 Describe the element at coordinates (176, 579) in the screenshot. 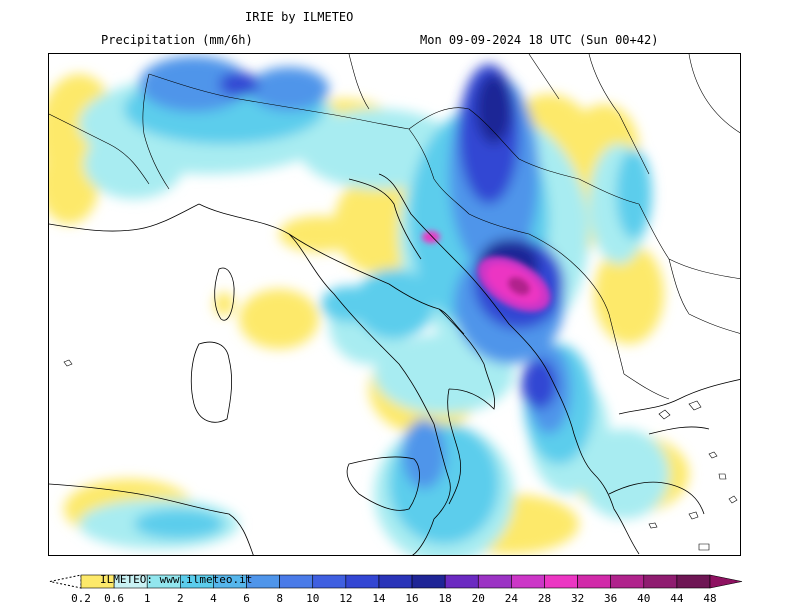

I see `legend-credit: ILMETEO: www.ilmeteo.it` at that location.